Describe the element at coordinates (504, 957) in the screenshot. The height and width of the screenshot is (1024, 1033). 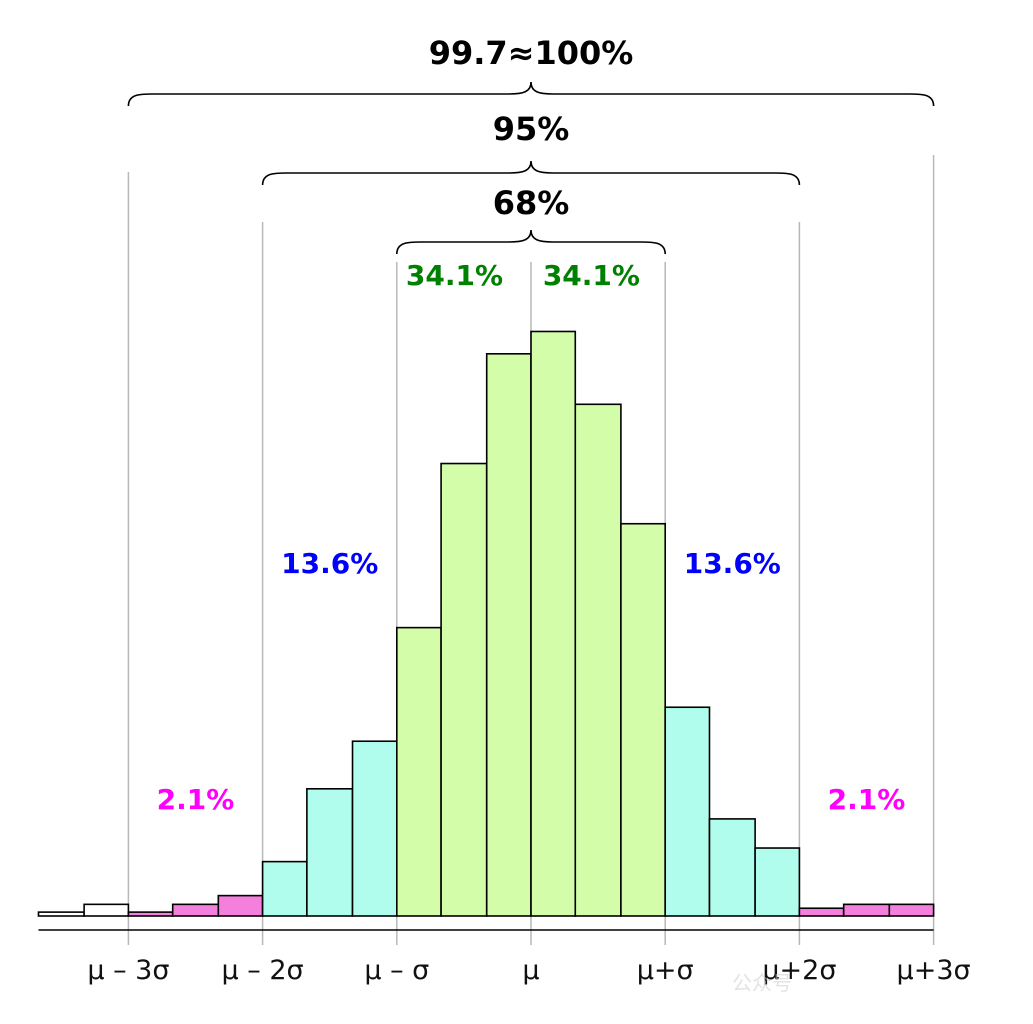
I see `x-axis: μ – 3σ μ – 2σ μ – σ μ μ+σ μ+2σ μ+3σ` at that location.